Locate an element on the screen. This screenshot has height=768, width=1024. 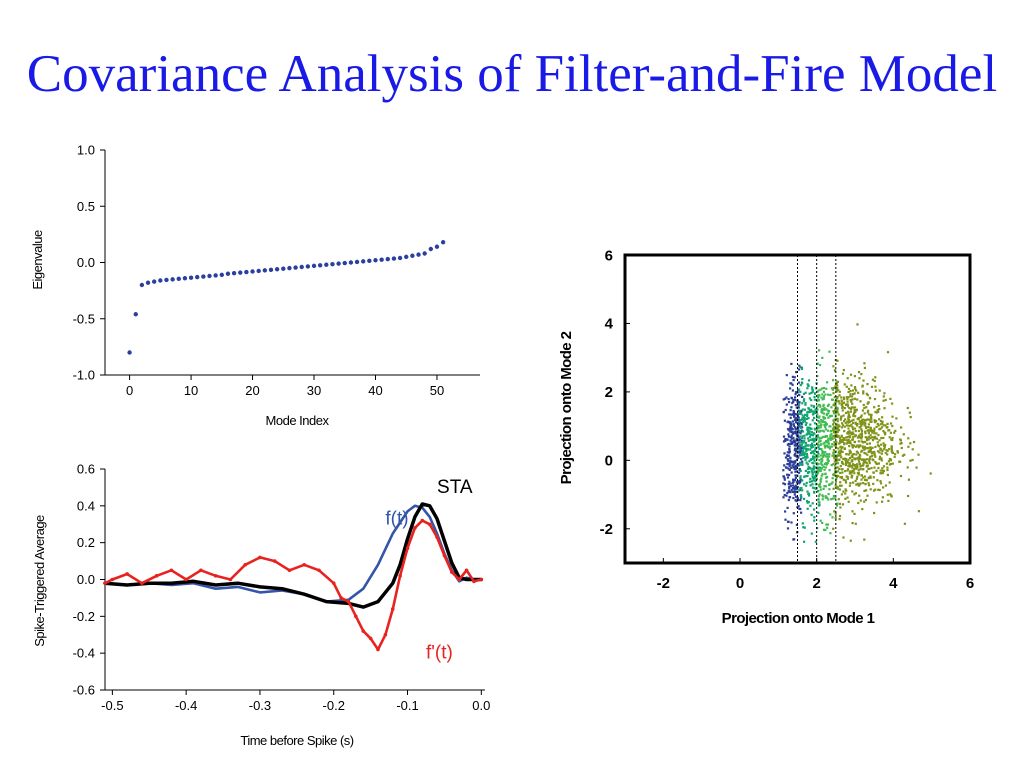
y-tick-label: 0.2 is located at coordinates (86, 542).